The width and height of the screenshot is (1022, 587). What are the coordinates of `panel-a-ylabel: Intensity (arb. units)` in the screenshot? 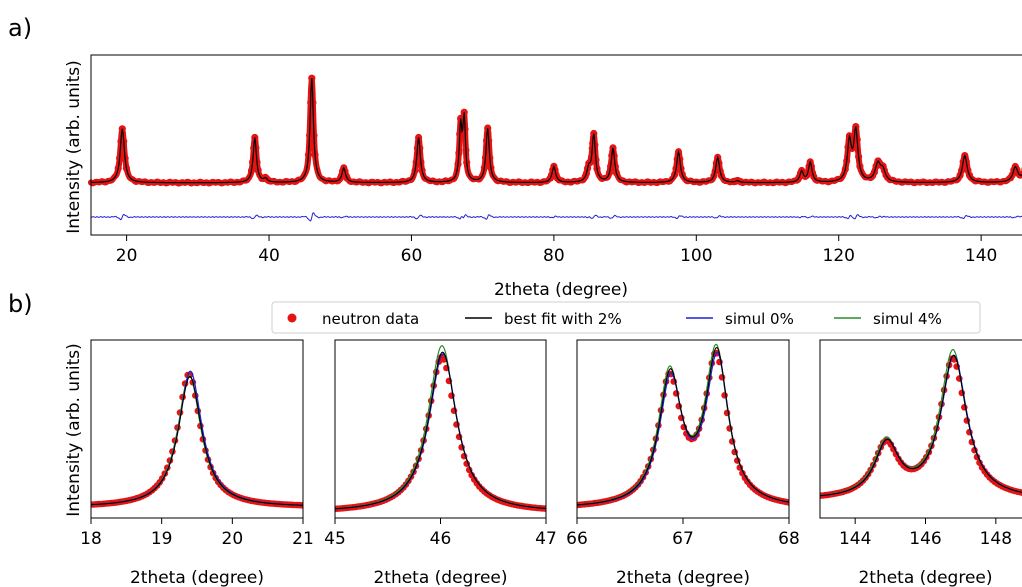 It's located at (74, 146).